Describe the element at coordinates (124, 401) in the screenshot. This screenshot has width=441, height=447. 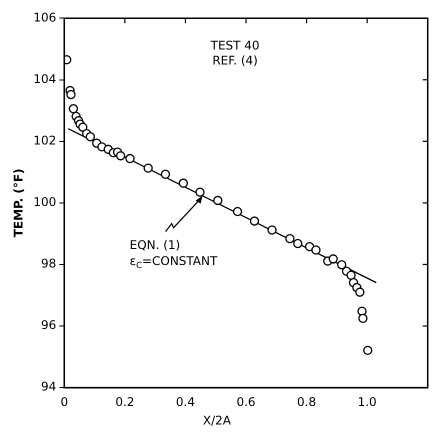
I see `x-tick-label: 0.2` at that location.